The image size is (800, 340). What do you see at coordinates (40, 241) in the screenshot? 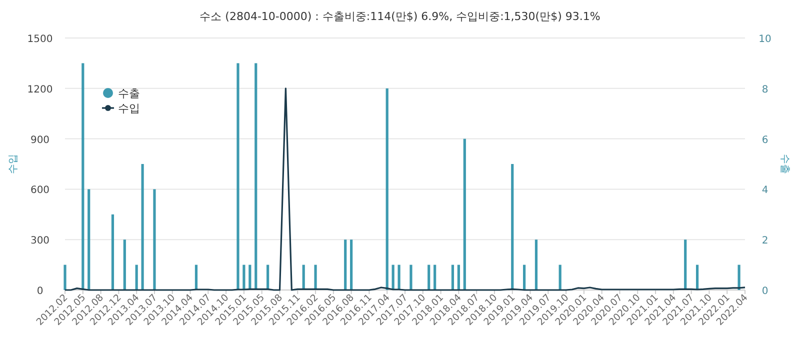
I see `y-tick-label: 300` at bounding box center [40, 241].